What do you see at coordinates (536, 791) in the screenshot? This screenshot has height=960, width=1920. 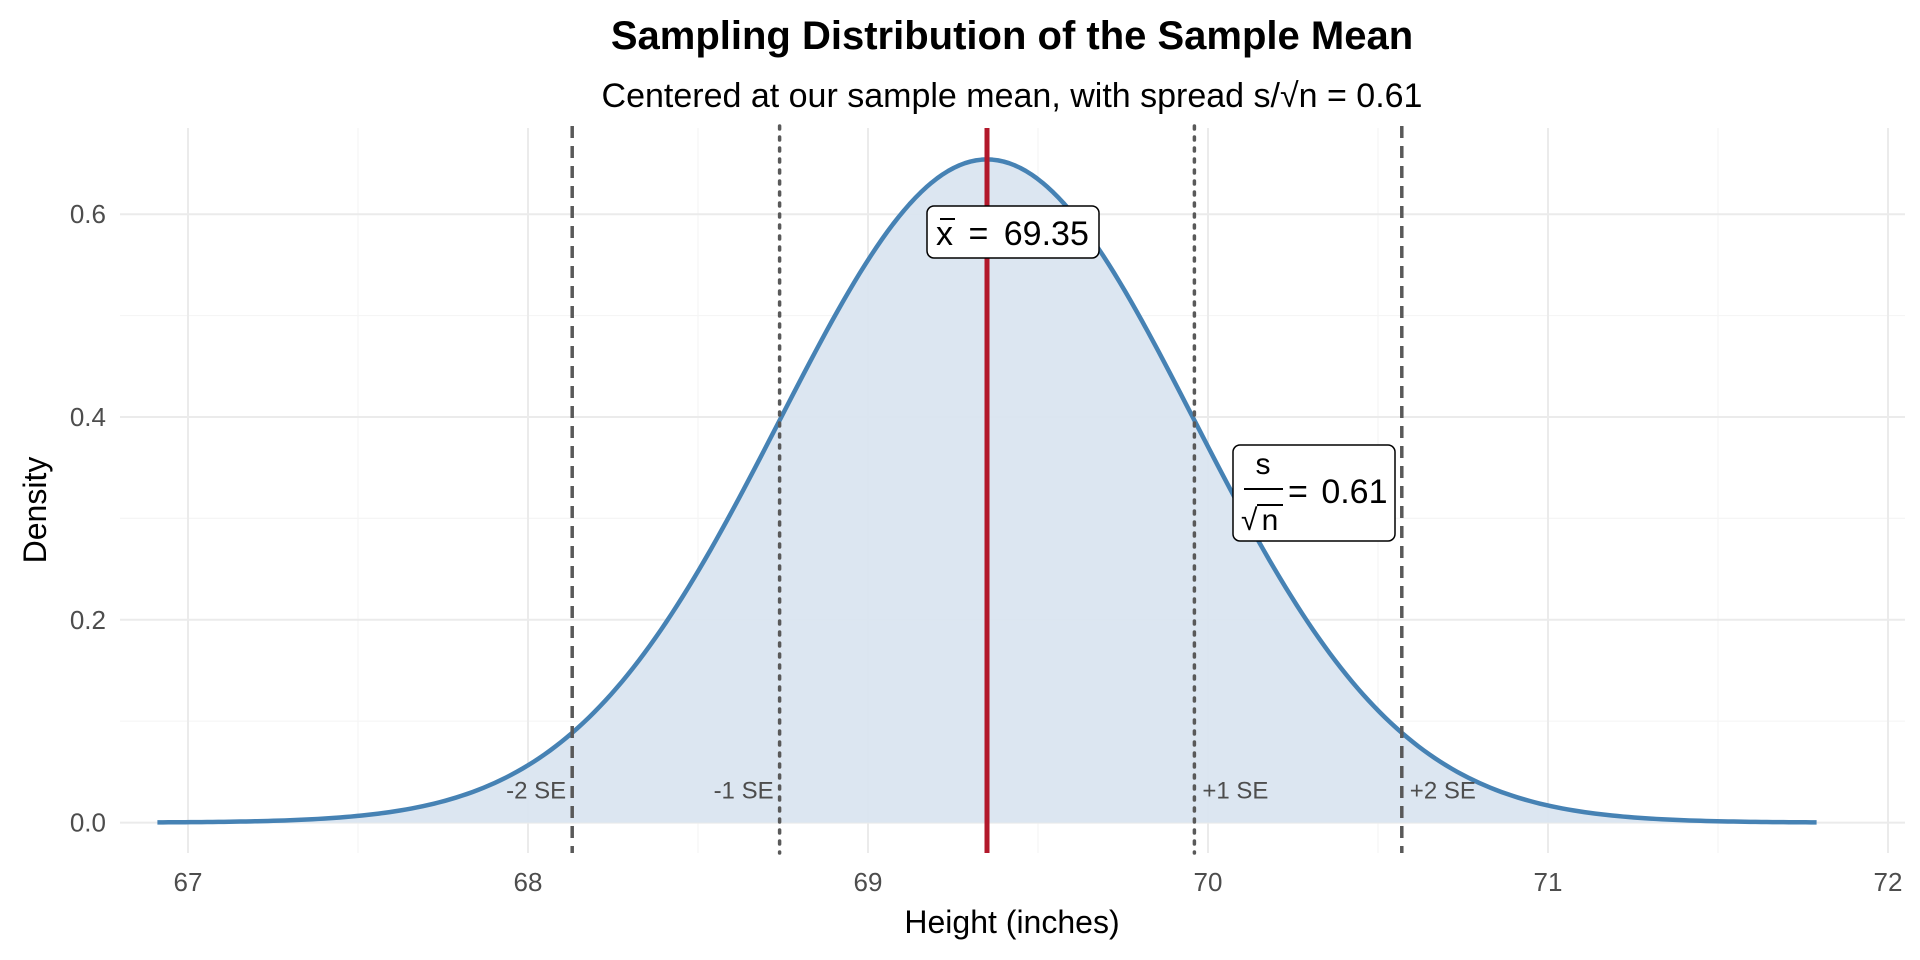 I see `se-label-minus-2-se: -2 SE` at bounding box center [536, 791].